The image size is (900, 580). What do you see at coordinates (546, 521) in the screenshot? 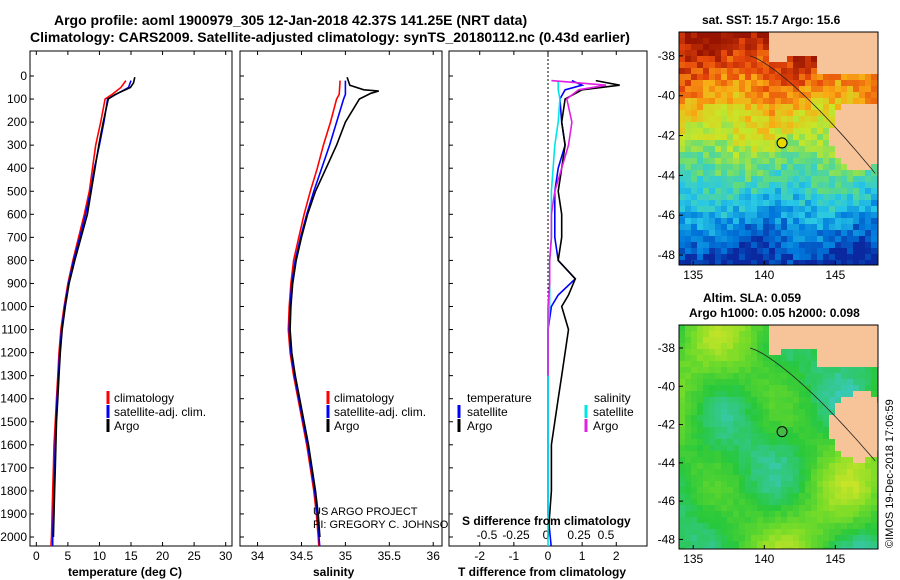
I see `salinity-difference-xlabel: S difference from climatology` at bounding box center [546, 521].